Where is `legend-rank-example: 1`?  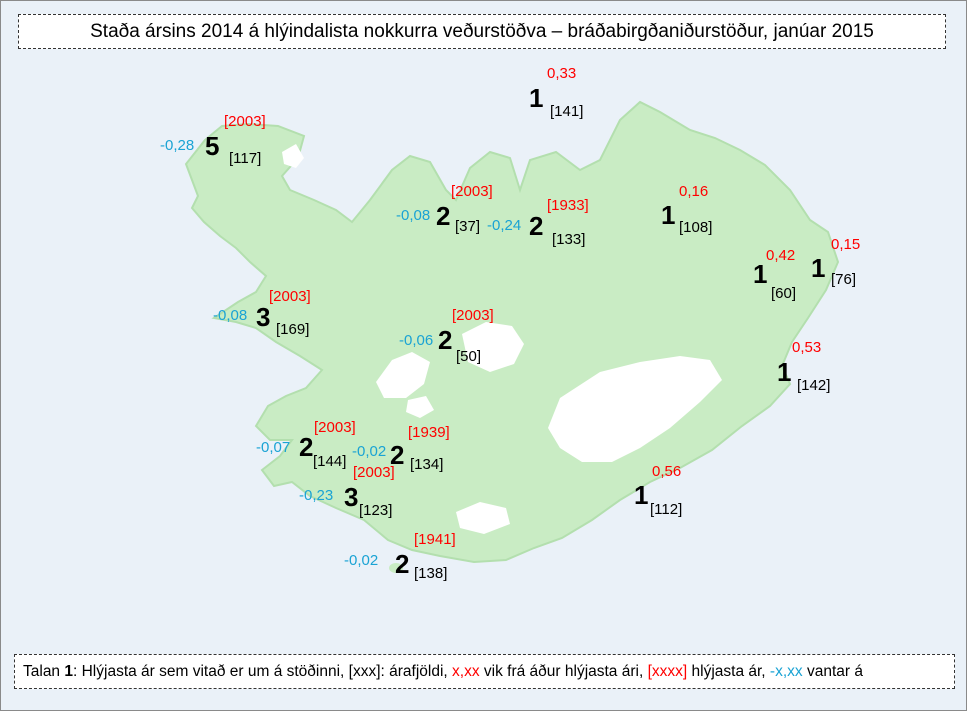
legend-rank-example: 1 is located at coordinates (68, 671).